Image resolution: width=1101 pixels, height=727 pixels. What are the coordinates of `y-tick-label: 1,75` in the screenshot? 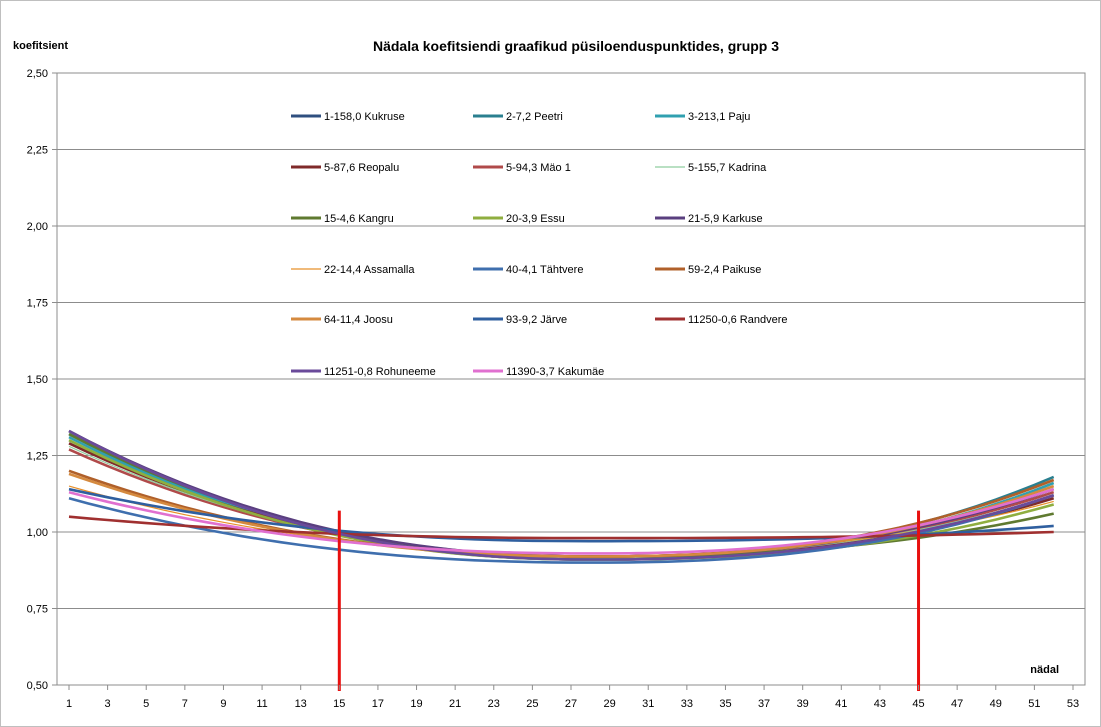 It's located at (37, 304).